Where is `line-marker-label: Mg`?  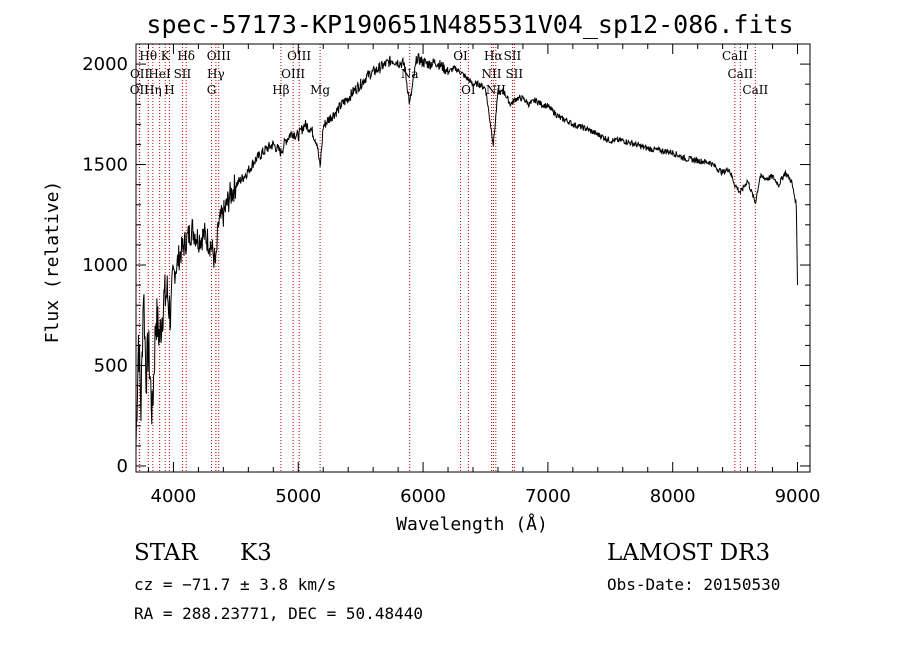 line-marker-label: Mg is located at coordinates (320, 90).